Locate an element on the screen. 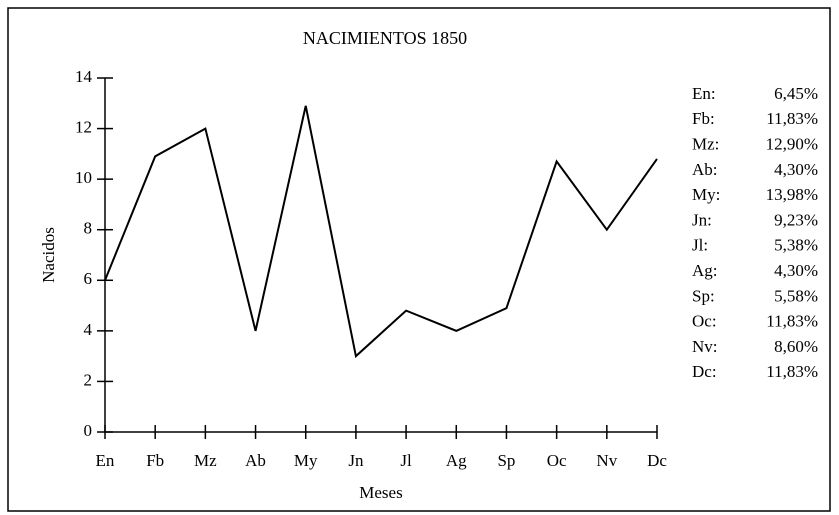  table-value: 12,90% is located at coordinates (792, 144).